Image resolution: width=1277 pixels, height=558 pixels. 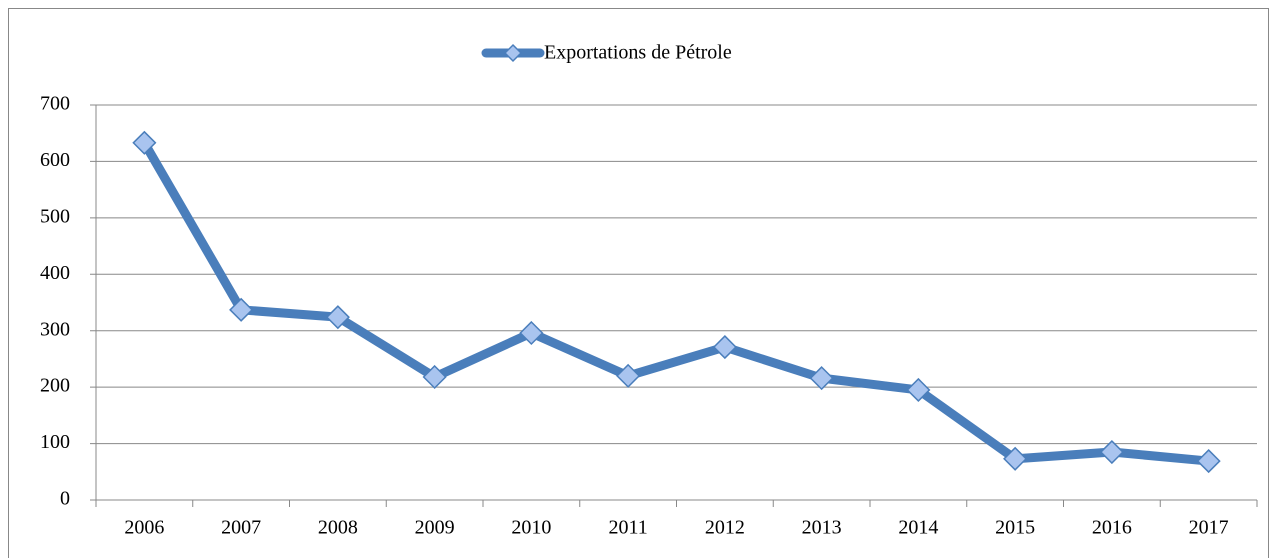 I want to click on y-tick-label: 600, so click(x=55, y=160).